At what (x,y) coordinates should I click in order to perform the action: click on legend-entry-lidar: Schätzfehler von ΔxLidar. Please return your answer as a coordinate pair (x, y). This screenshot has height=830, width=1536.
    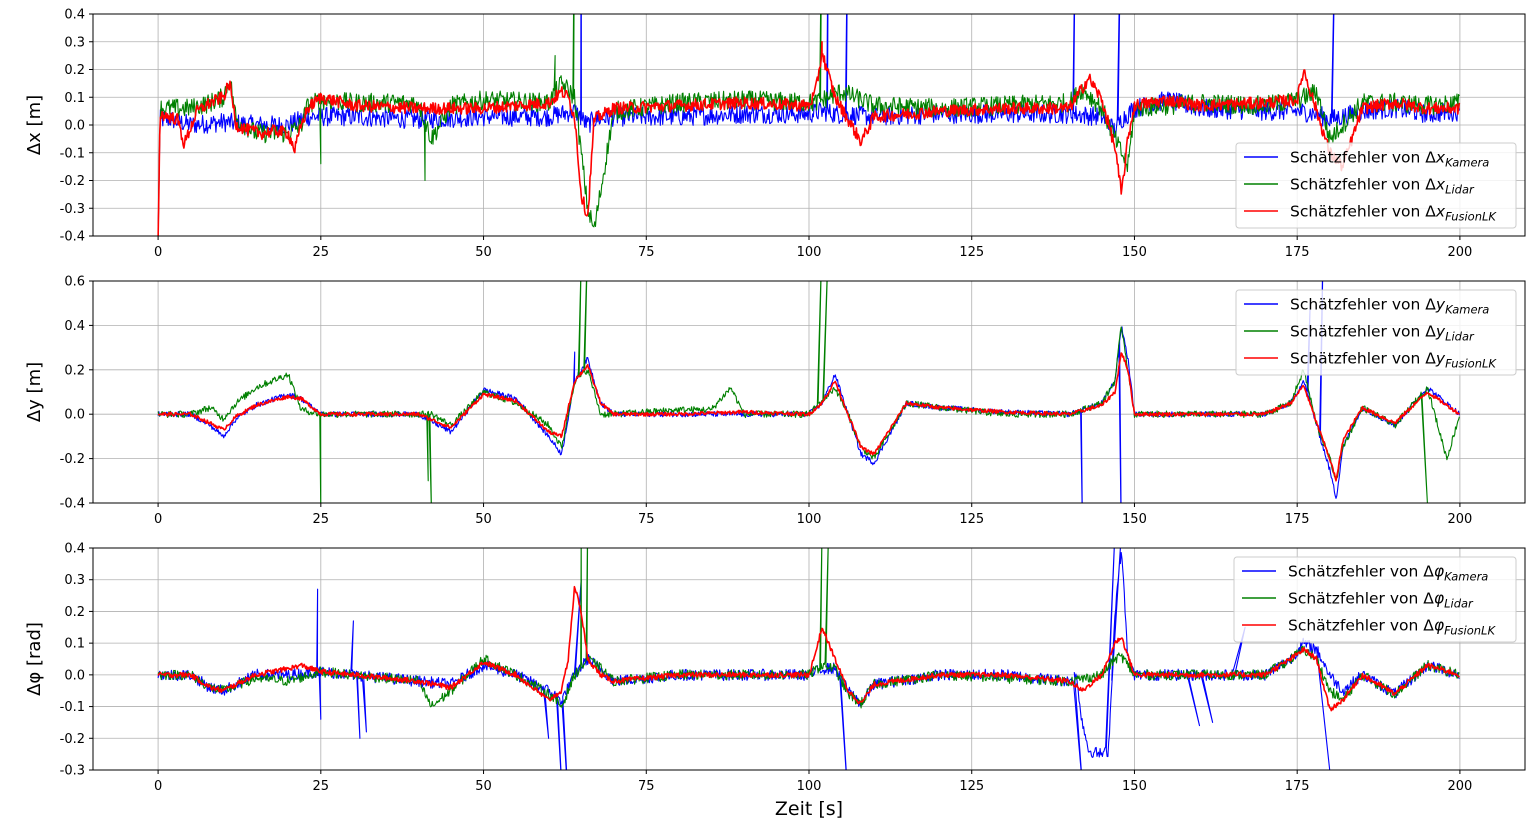
    Looking at the image, I should click on (1382, 186).